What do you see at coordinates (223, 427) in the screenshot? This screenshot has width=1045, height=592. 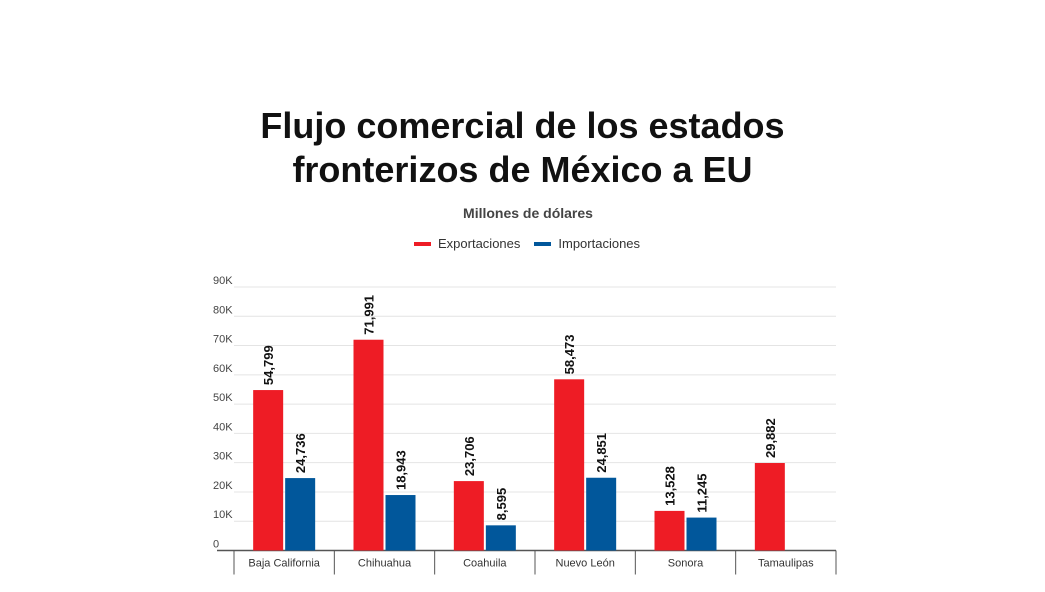 I see `y-tick-label-4: 40K` at bounding box center [223, 427].